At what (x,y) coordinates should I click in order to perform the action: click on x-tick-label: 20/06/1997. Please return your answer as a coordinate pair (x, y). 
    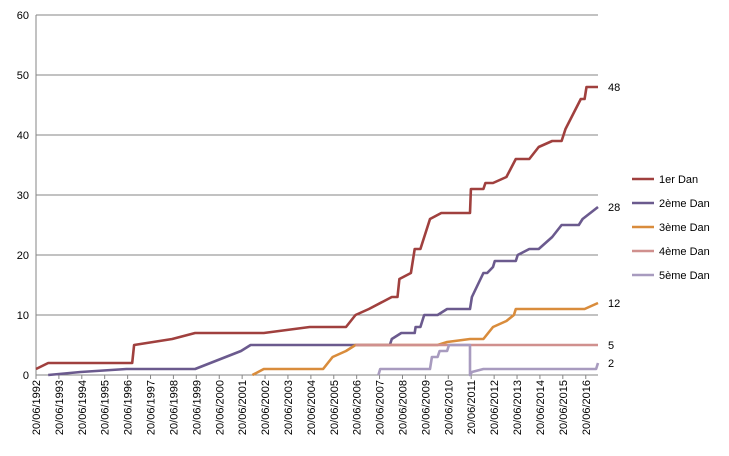
    Looking at the image, I should click on (152, 407).